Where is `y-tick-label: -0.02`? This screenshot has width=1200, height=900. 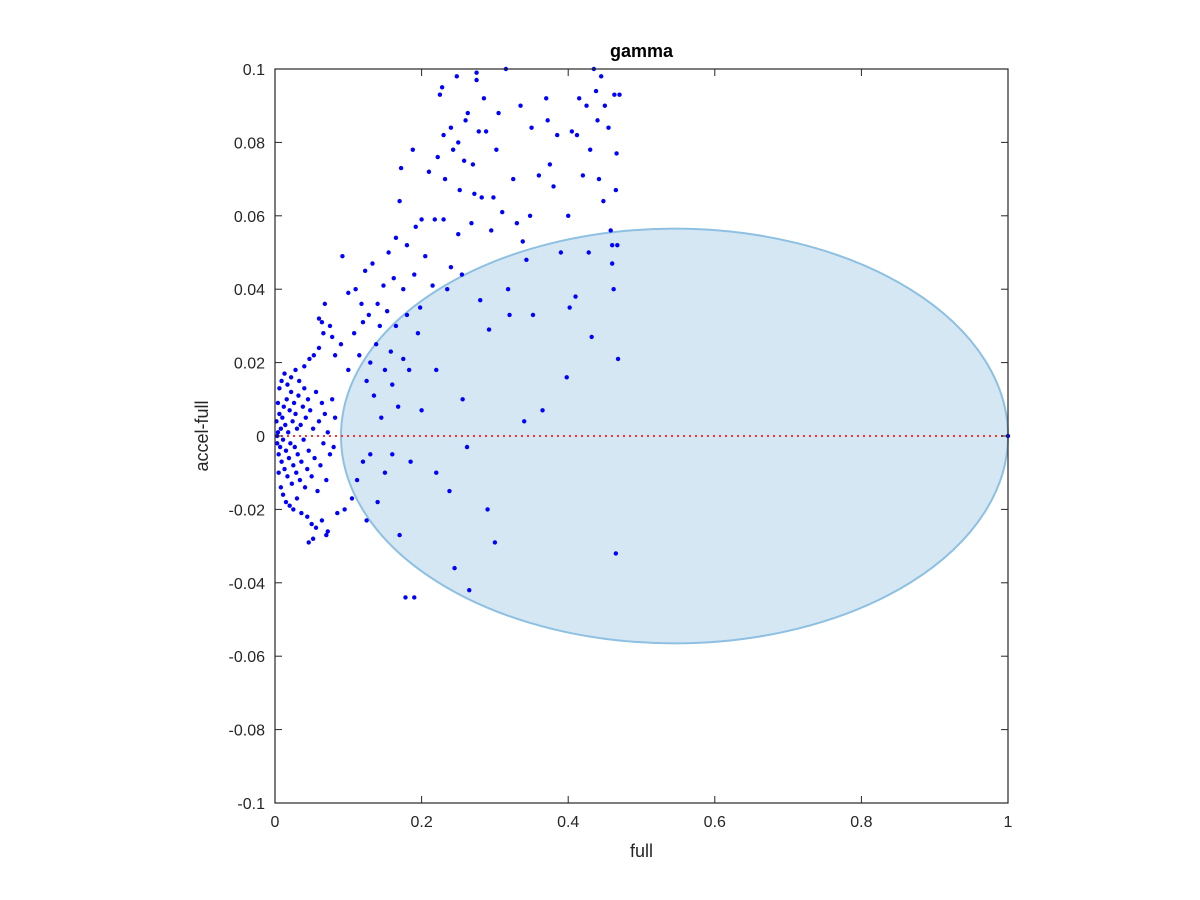 y-tick-label: -0.02 is located at coordinates (247, 510).